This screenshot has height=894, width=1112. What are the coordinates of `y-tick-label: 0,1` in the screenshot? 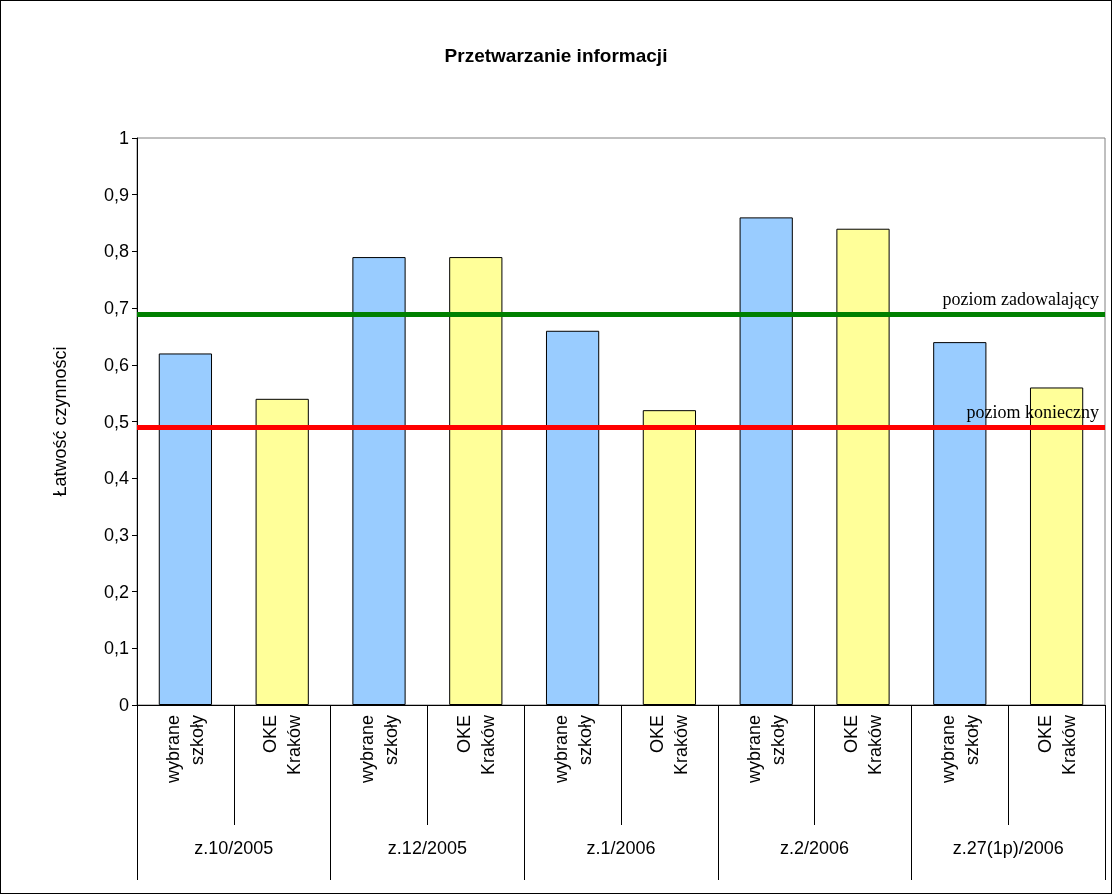 It's located at (116, 648).